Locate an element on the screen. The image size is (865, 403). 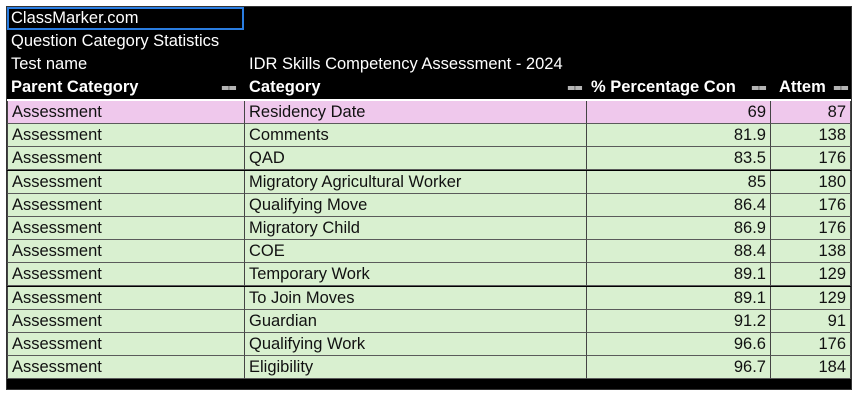
column-header-parent-category: Parent Category ⩵ is located at coordinates (126, 87).